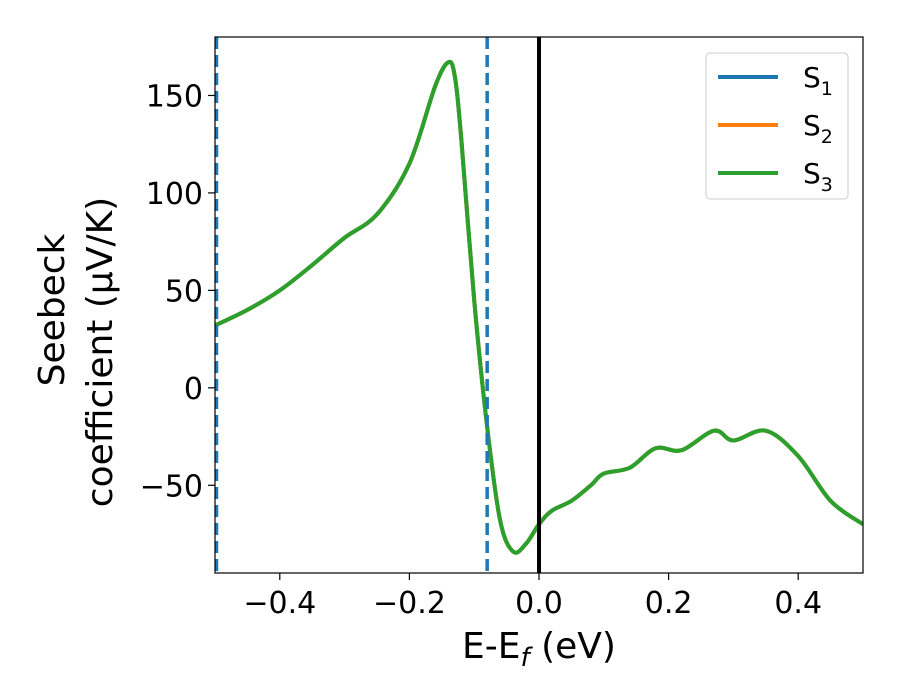 The image size is (900, 700). What do you see at coordinates (174, 96) in the screenshot?
I see `y-tick-label: 150` at bounding box center [174, 96].